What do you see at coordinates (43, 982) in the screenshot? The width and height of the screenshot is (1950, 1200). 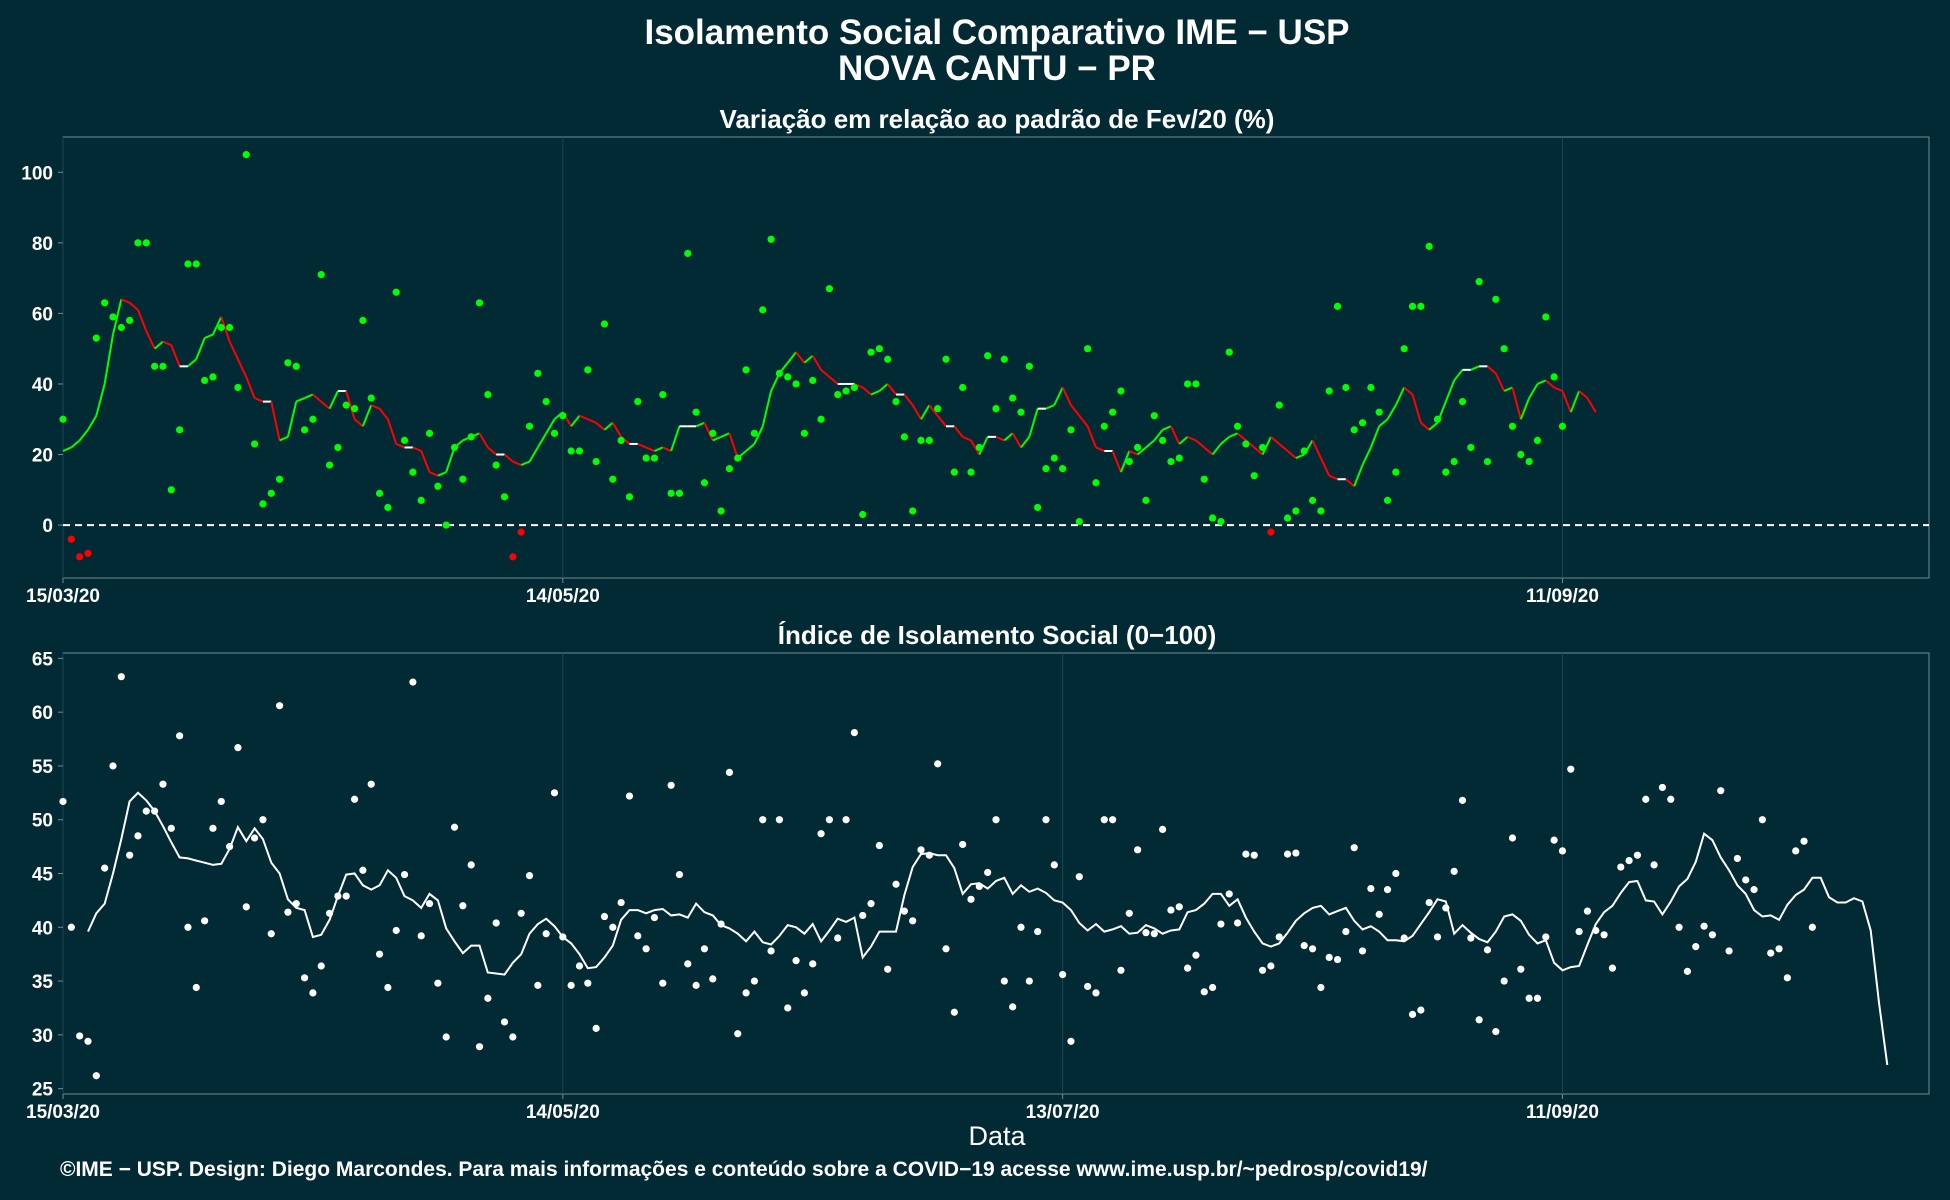 I see `y-tick-label: 35` at bounding box center [43, 982].